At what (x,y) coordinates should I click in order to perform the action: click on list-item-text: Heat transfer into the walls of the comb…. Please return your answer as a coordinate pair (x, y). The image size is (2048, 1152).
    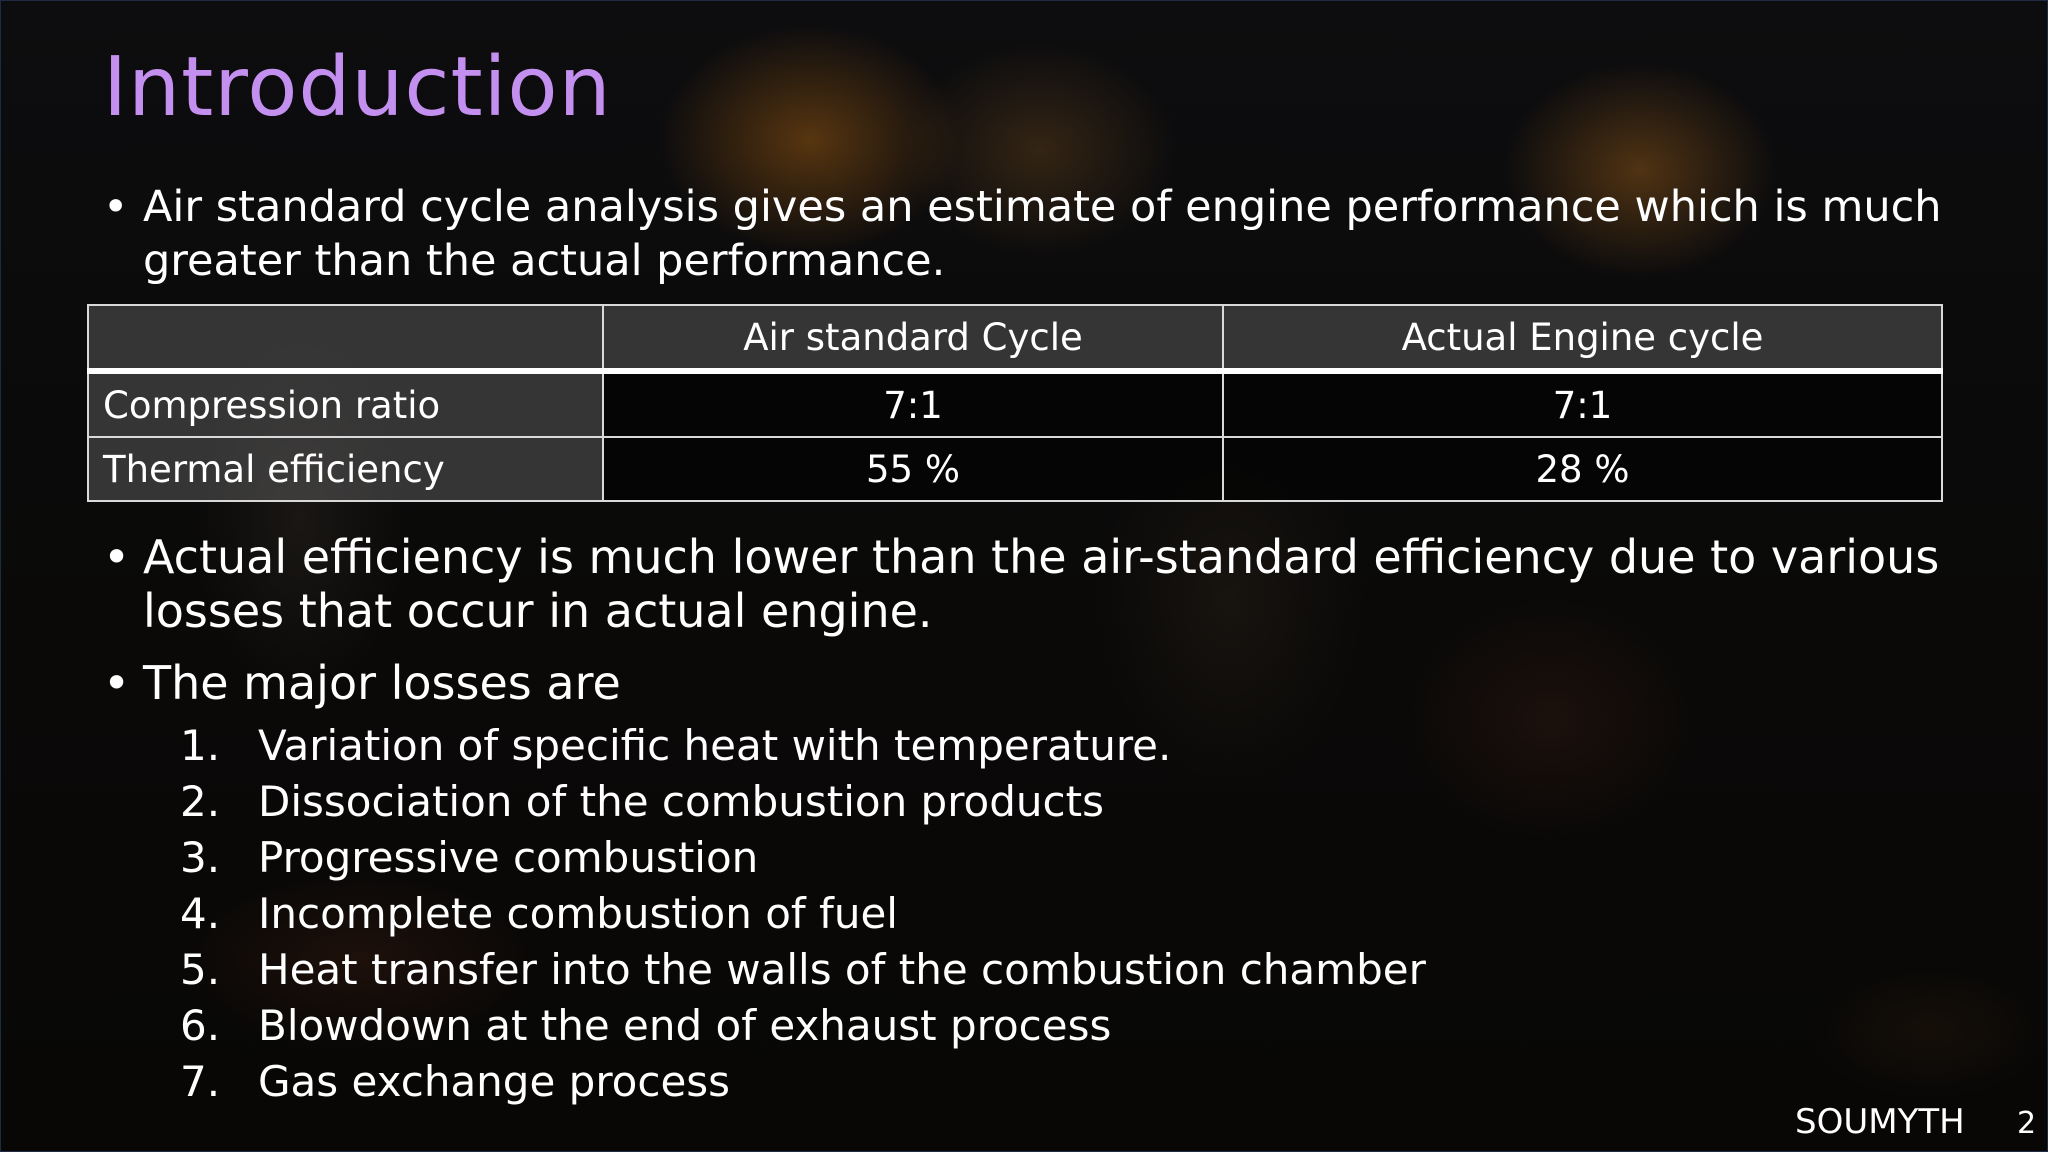
    Looking at the image, I should click on (842, 969).